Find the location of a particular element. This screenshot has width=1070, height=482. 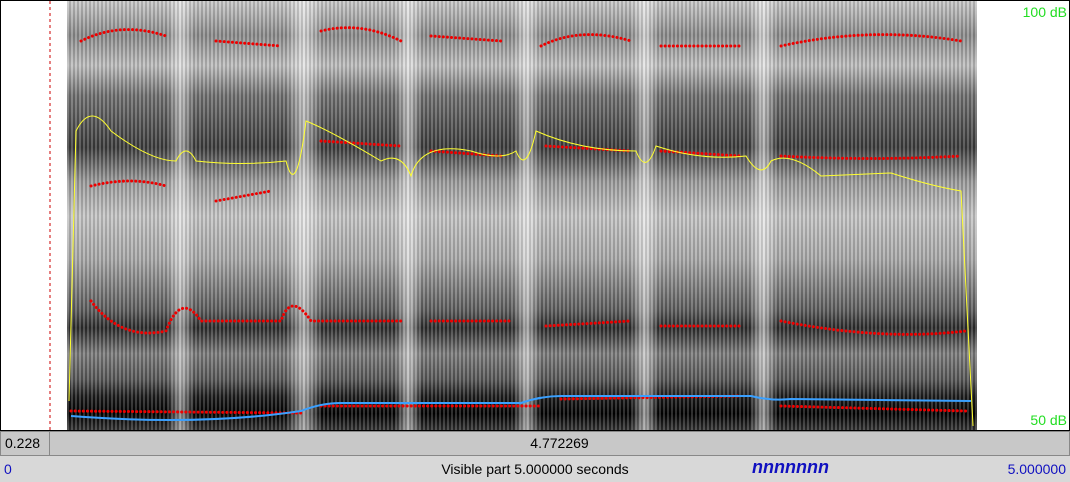

visible-part: Visible part 5.000000 seconds is located at coordinates (535, 469).